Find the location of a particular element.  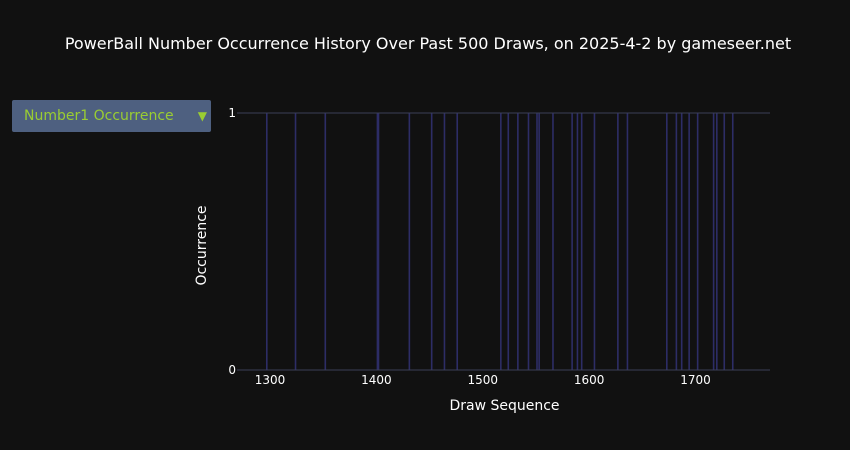

dropdown-selected-value: Number1 Occurrence is located at coordinates (99, 116).